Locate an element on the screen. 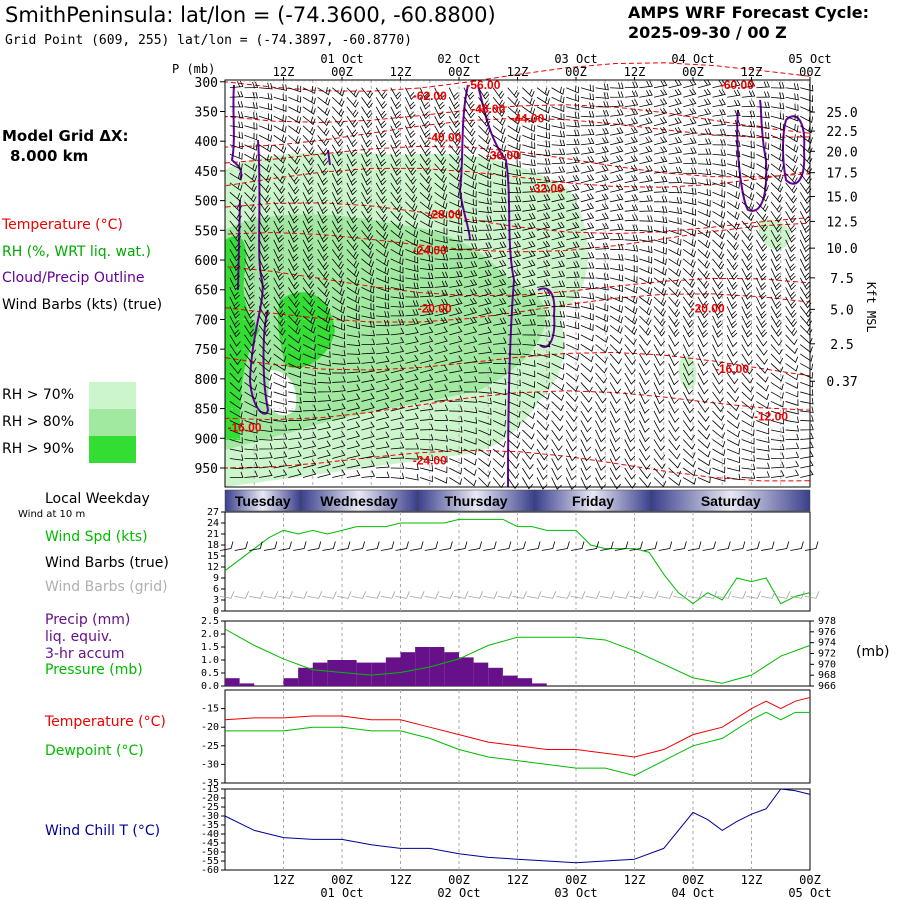 The height and width of the screenshot is (900, 900). precip-bar is located at coordinates (305, 676).